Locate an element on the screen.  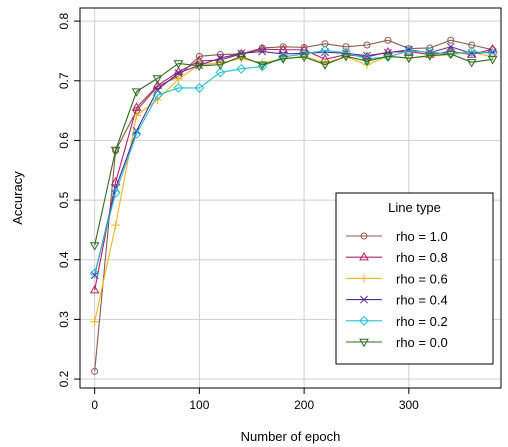
y-tick-label: 0.5 is located at coordinates (64, 199).